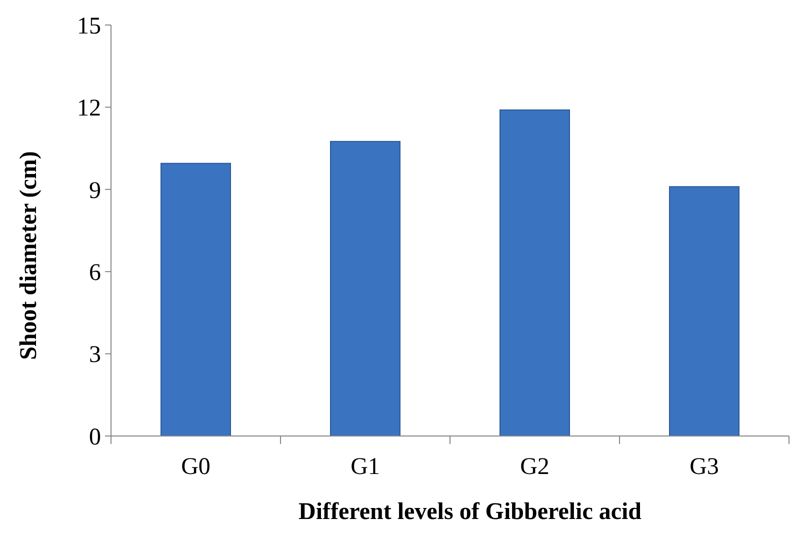 The height and width of the screenshot is (533, 791). Describe the element at coordinates (95, 191) in the screenshot. I see `y-tick-label: 9` at that location.